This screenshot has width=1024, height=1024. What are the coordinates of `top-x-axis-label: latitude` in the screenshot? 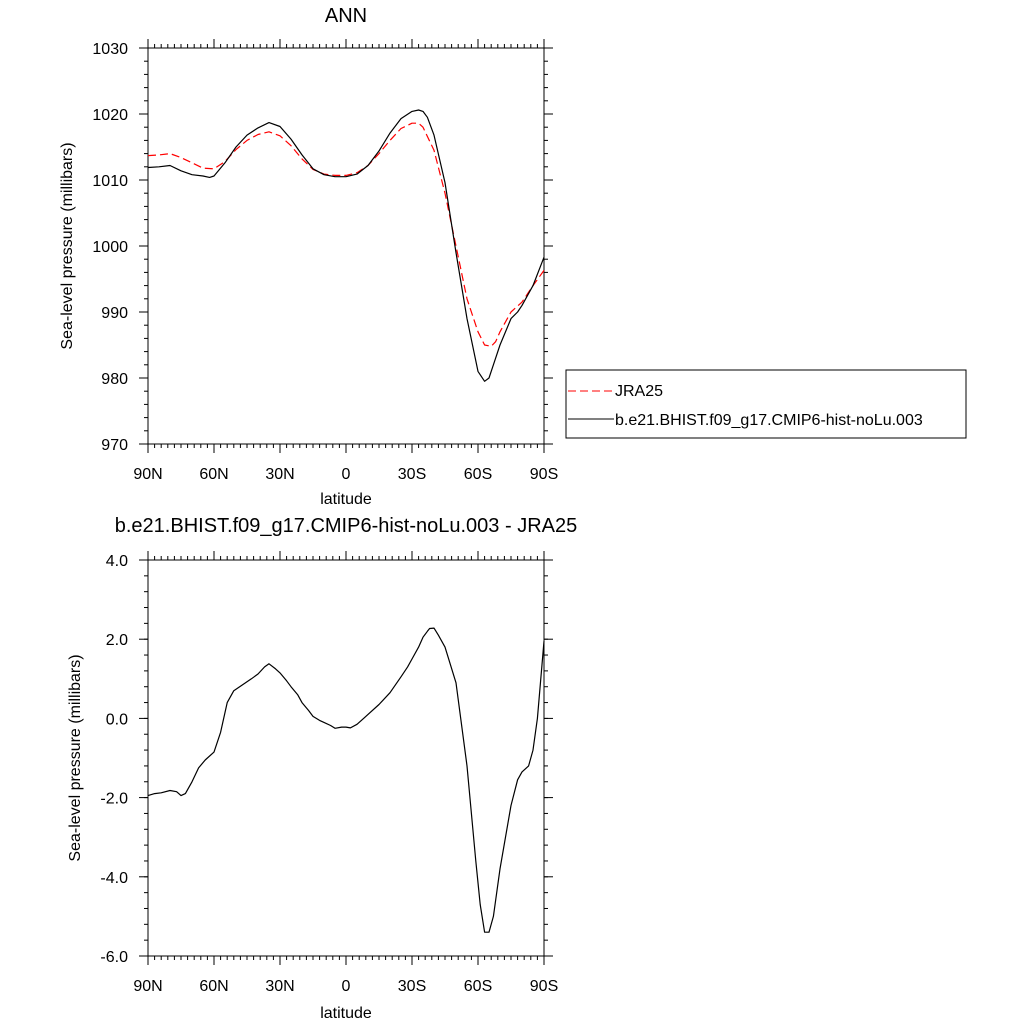 It's located at (346, 499).